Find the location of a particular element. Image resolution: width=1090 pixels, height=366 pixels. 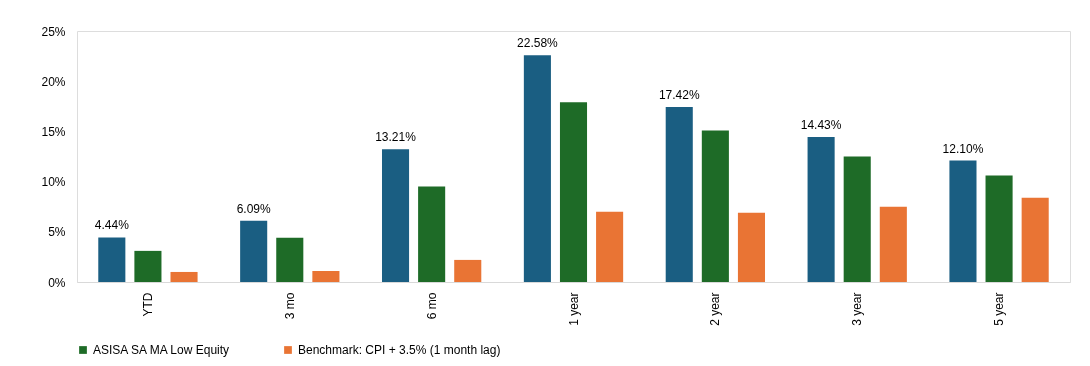

data-label: 6.09% is located at coordinates (254, 208).